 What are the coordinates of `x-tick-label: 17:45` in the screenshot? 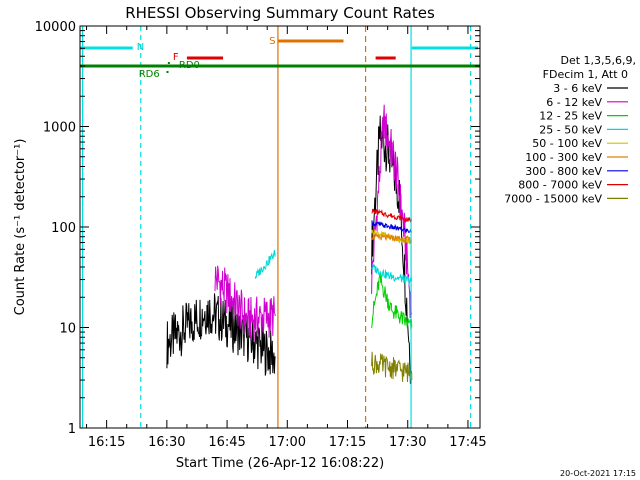 It's located at (467, 442).